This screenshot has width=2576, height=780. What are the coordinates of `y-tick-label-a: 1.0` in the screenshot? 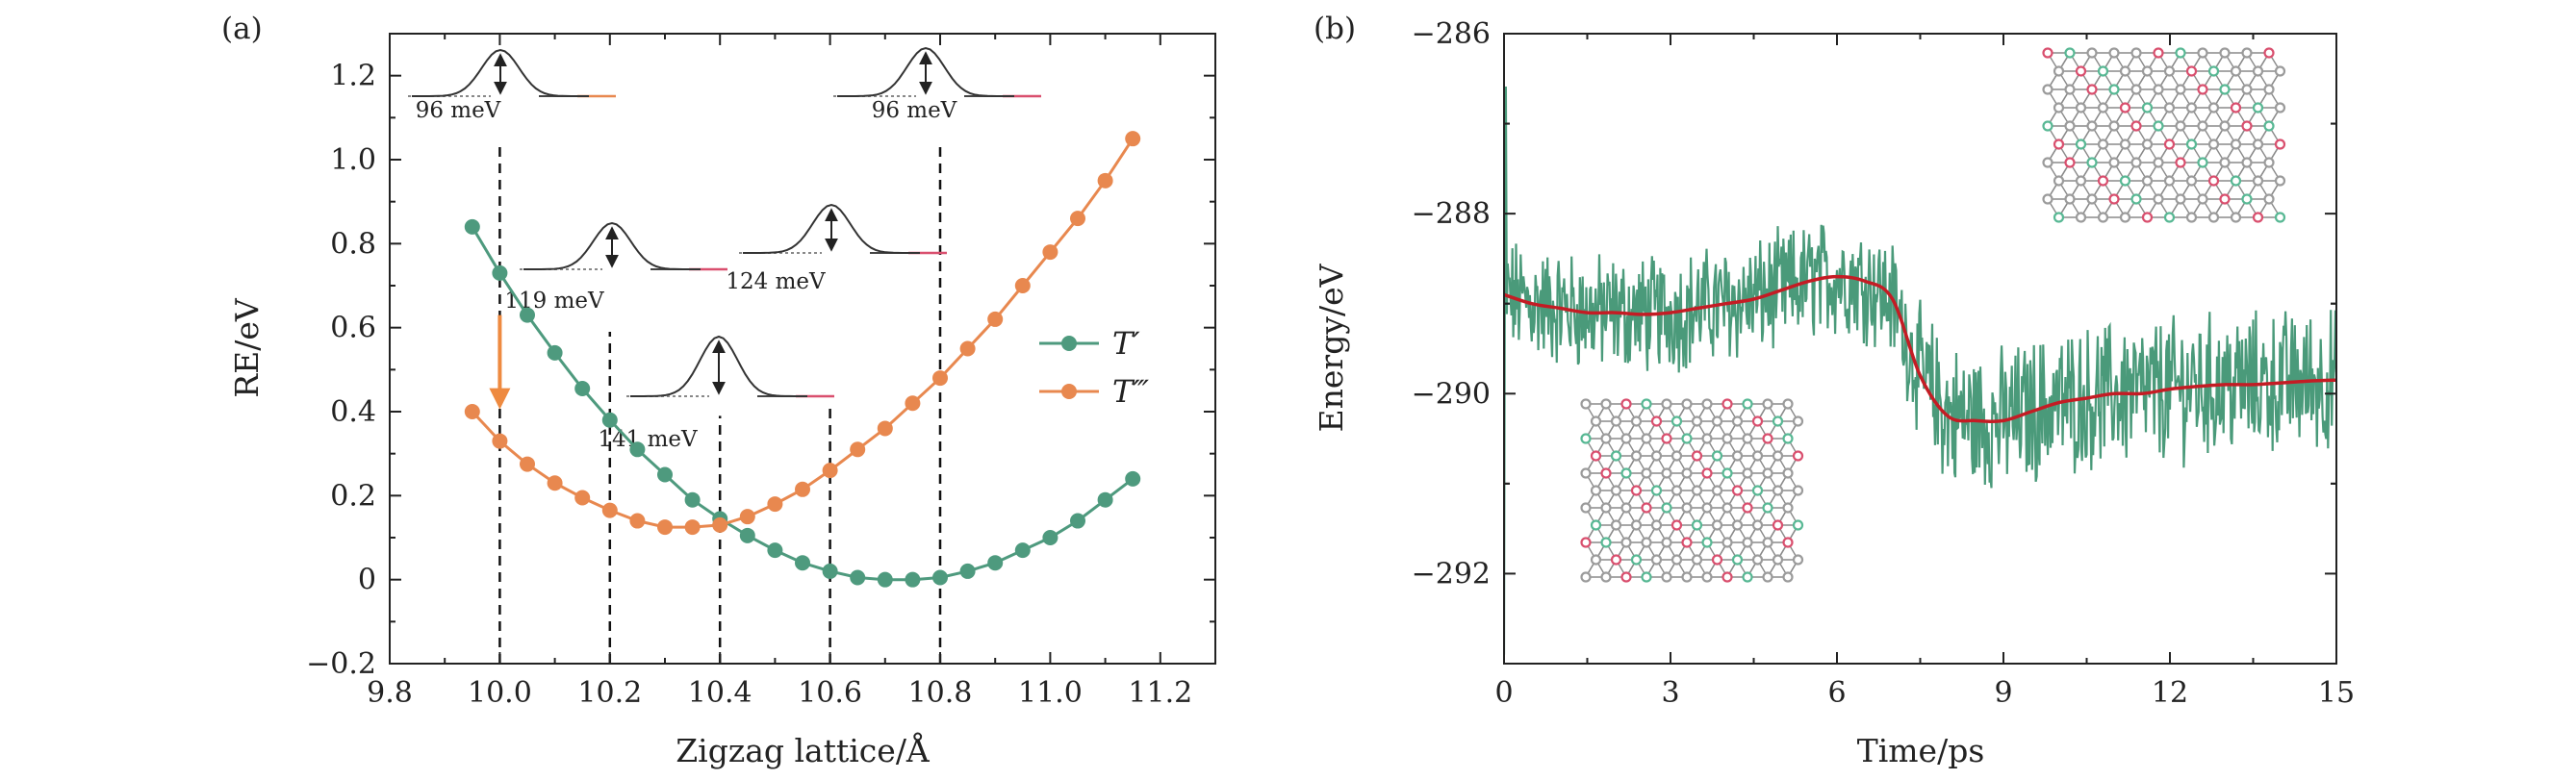 It's located at (353, 160).